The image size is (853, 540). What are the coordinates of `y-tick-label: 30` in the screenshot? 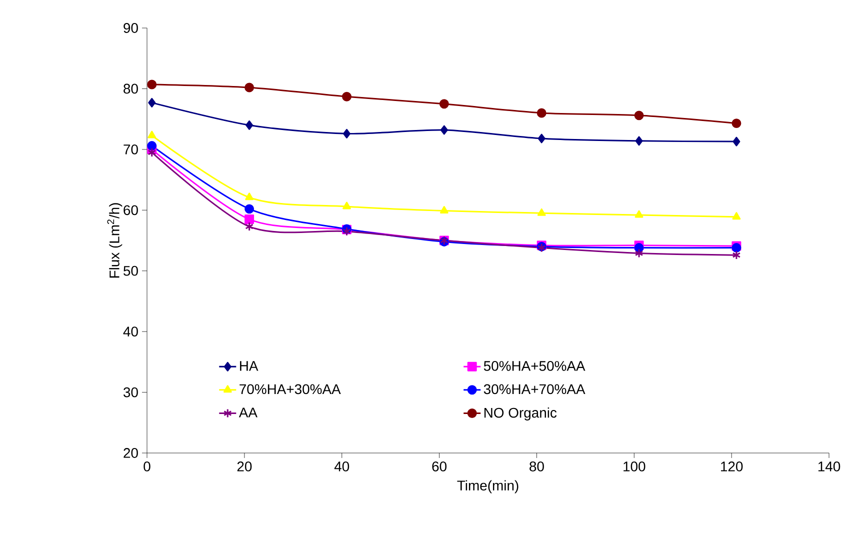 It's located at (131, 392).